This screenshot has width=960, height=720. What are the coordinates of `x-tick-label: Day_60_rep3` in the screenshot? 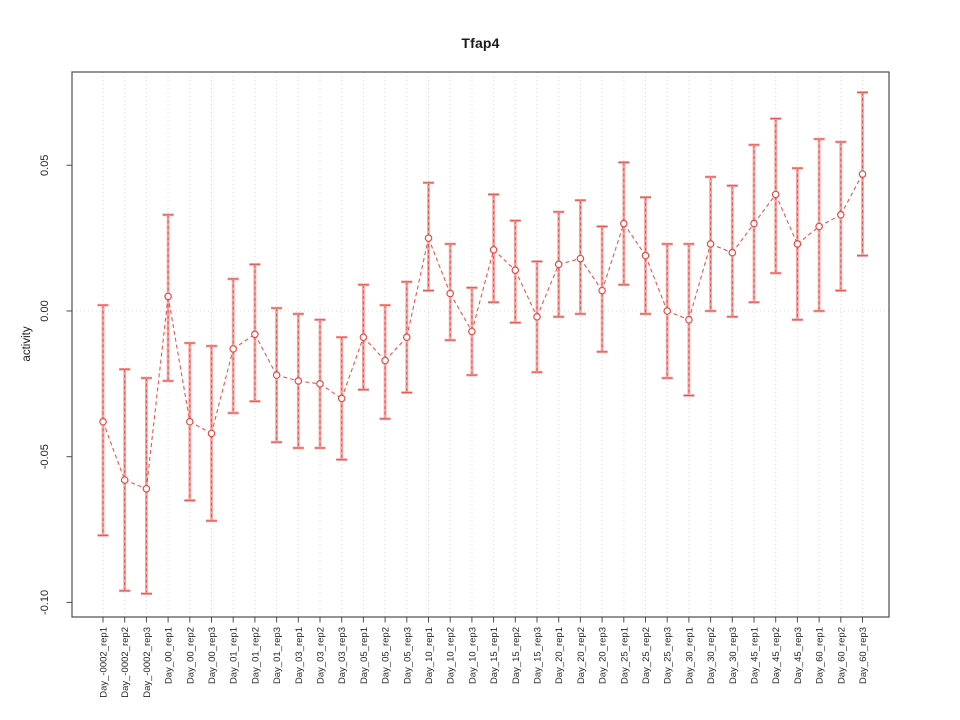 It's located at (863, 655).